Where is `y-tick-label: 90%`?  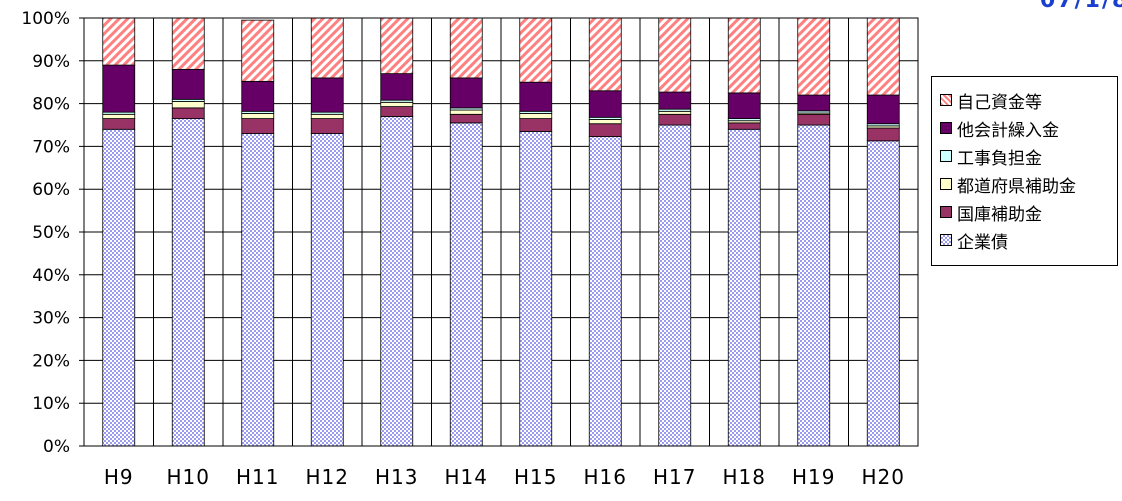 y-tick-label: 90% is located at coordinates (51, 62).